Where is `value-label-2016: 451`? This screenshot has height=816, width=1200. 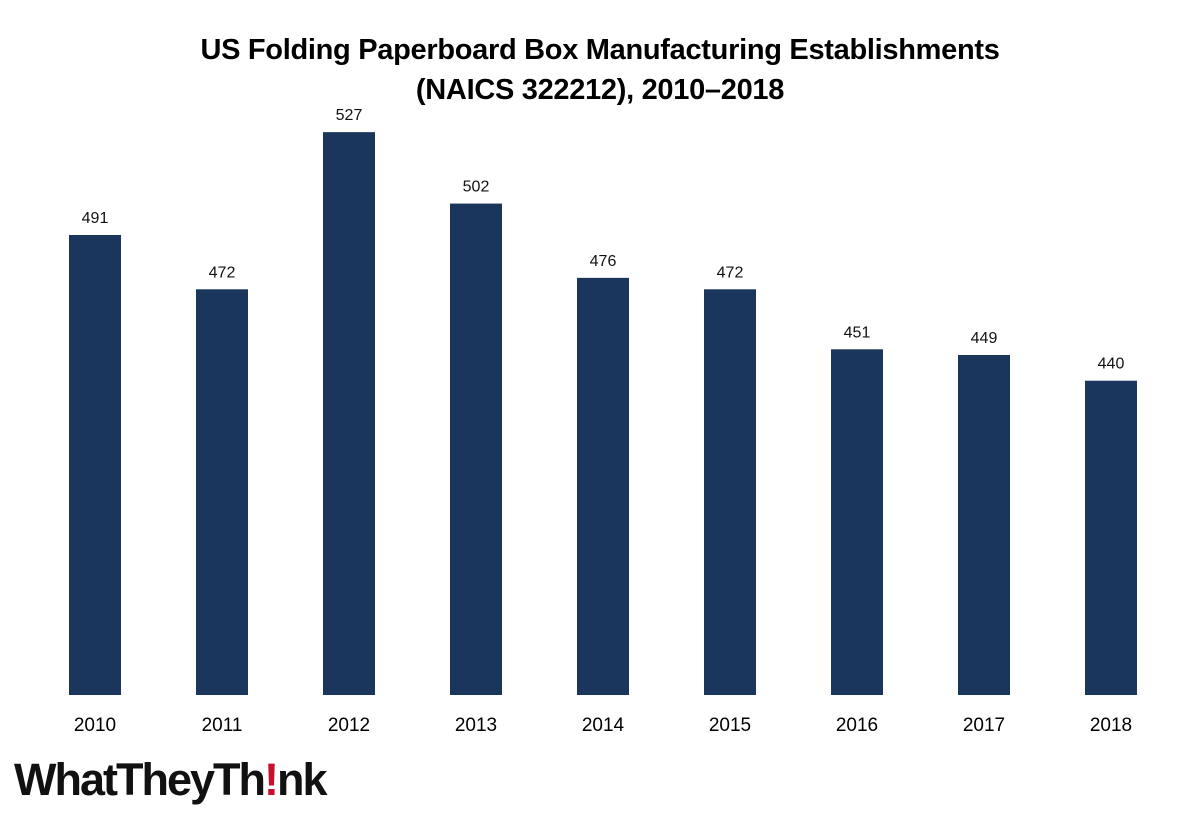
value-label-2016: 451 is located at coordinates (857, 332).